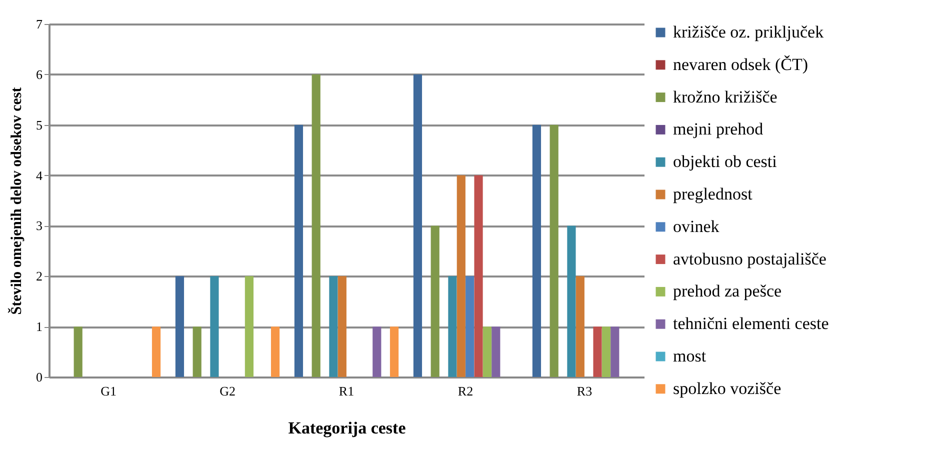 The image size is (929, 463). I want to click on legend-label: prehod za pešce, so click(727, 291).